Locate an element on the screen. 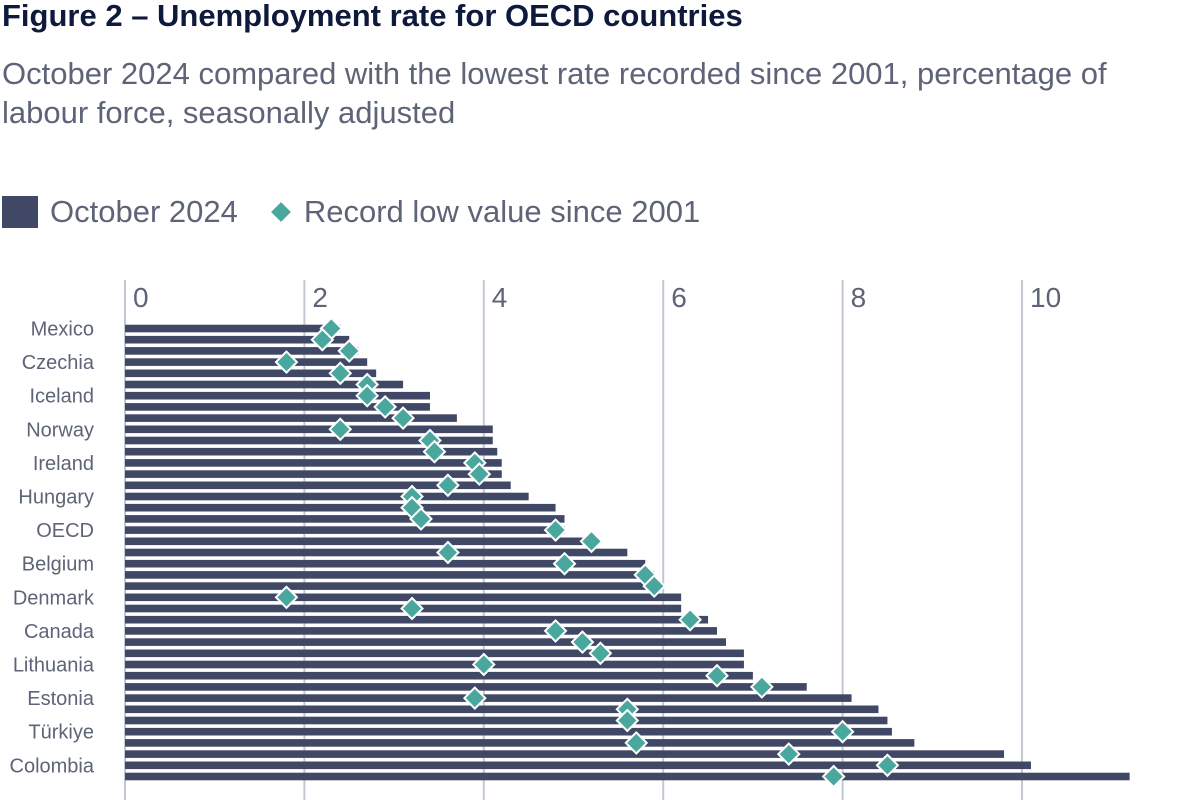  legend-bar-swatch is located at coordinates (20, 212).